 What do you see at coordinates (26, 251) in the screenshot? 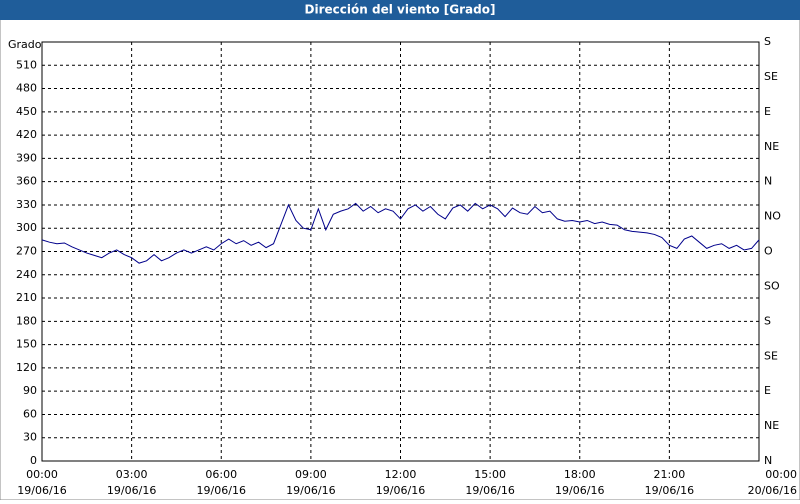
I see `y-tick-label: 270` at bounding box center [26, 251].